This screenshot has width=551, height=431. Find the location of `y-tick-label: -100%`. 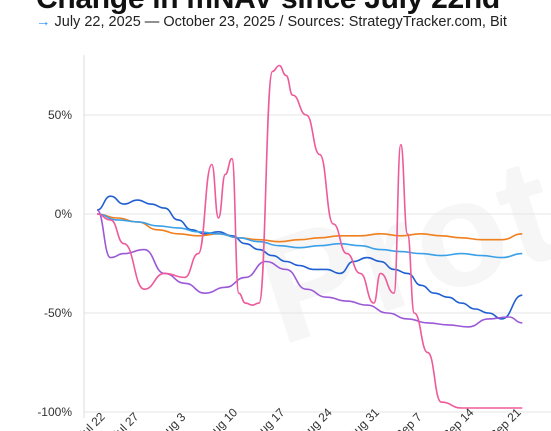

y-tick-label: -100% is located at coordinates (54, 412).